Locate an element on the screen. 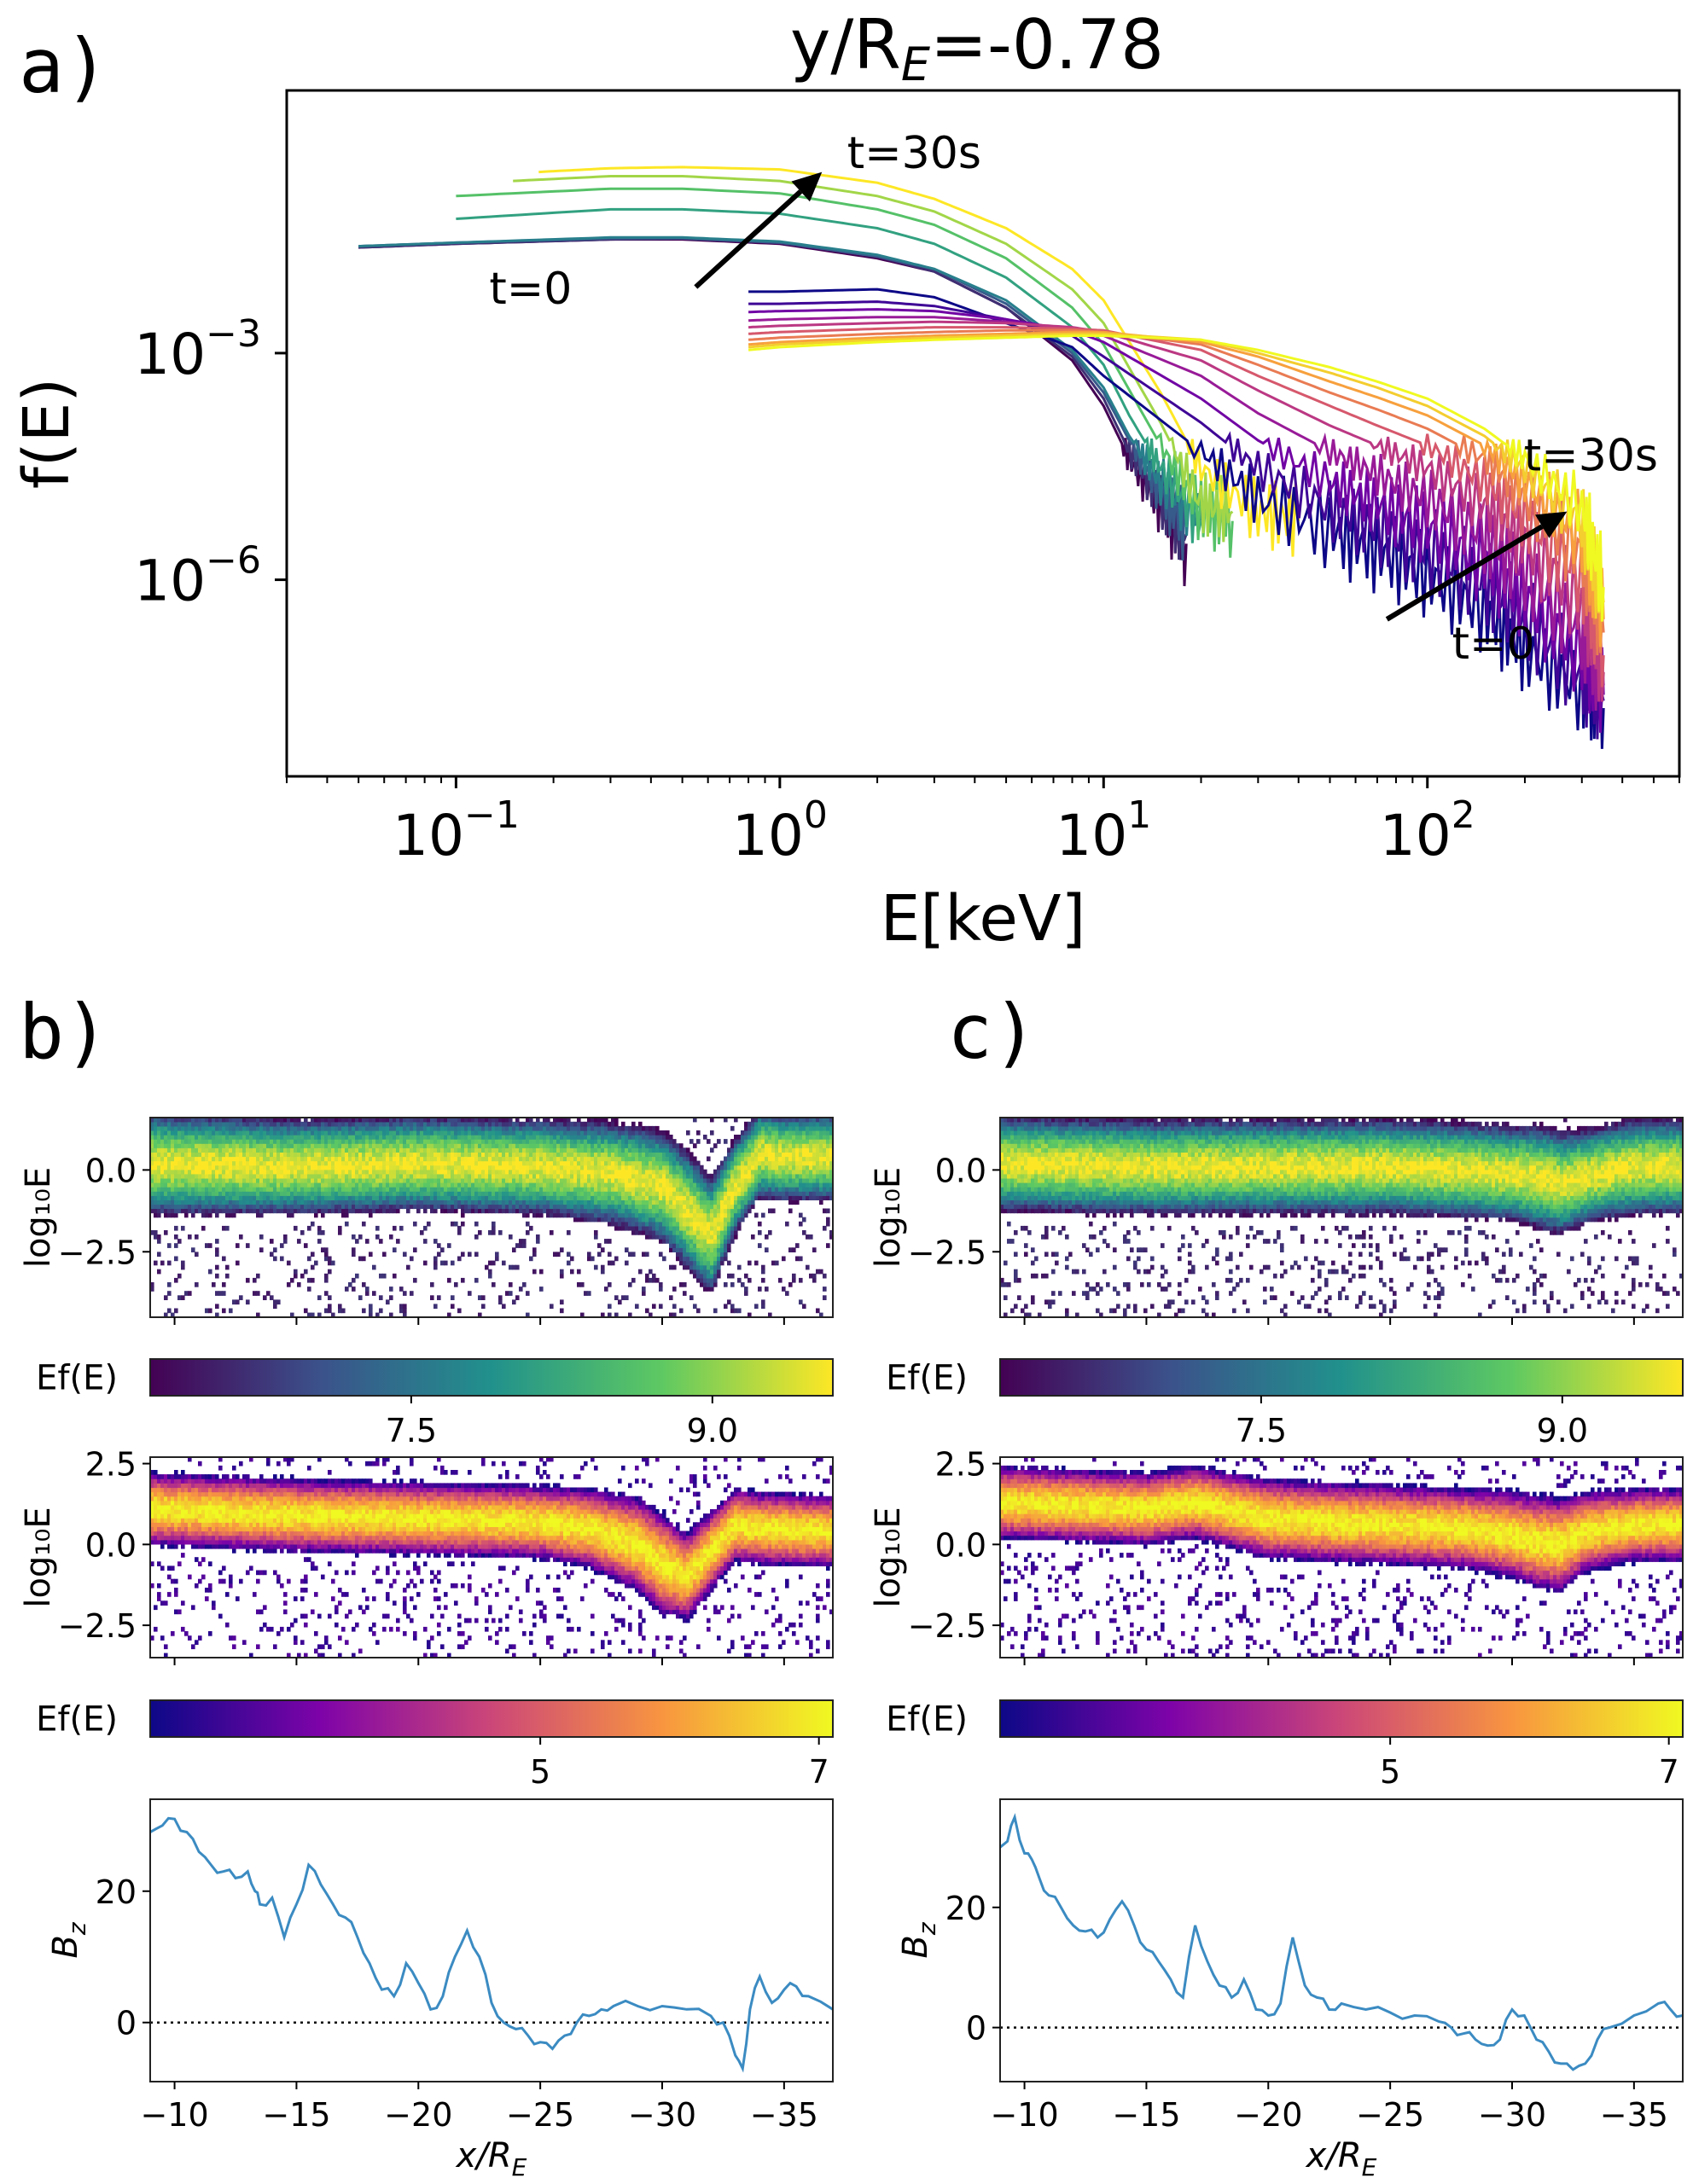 This screenshot has height=2184, width=1693. y-axis-label: f(E) is located at coordinates (47, 434).